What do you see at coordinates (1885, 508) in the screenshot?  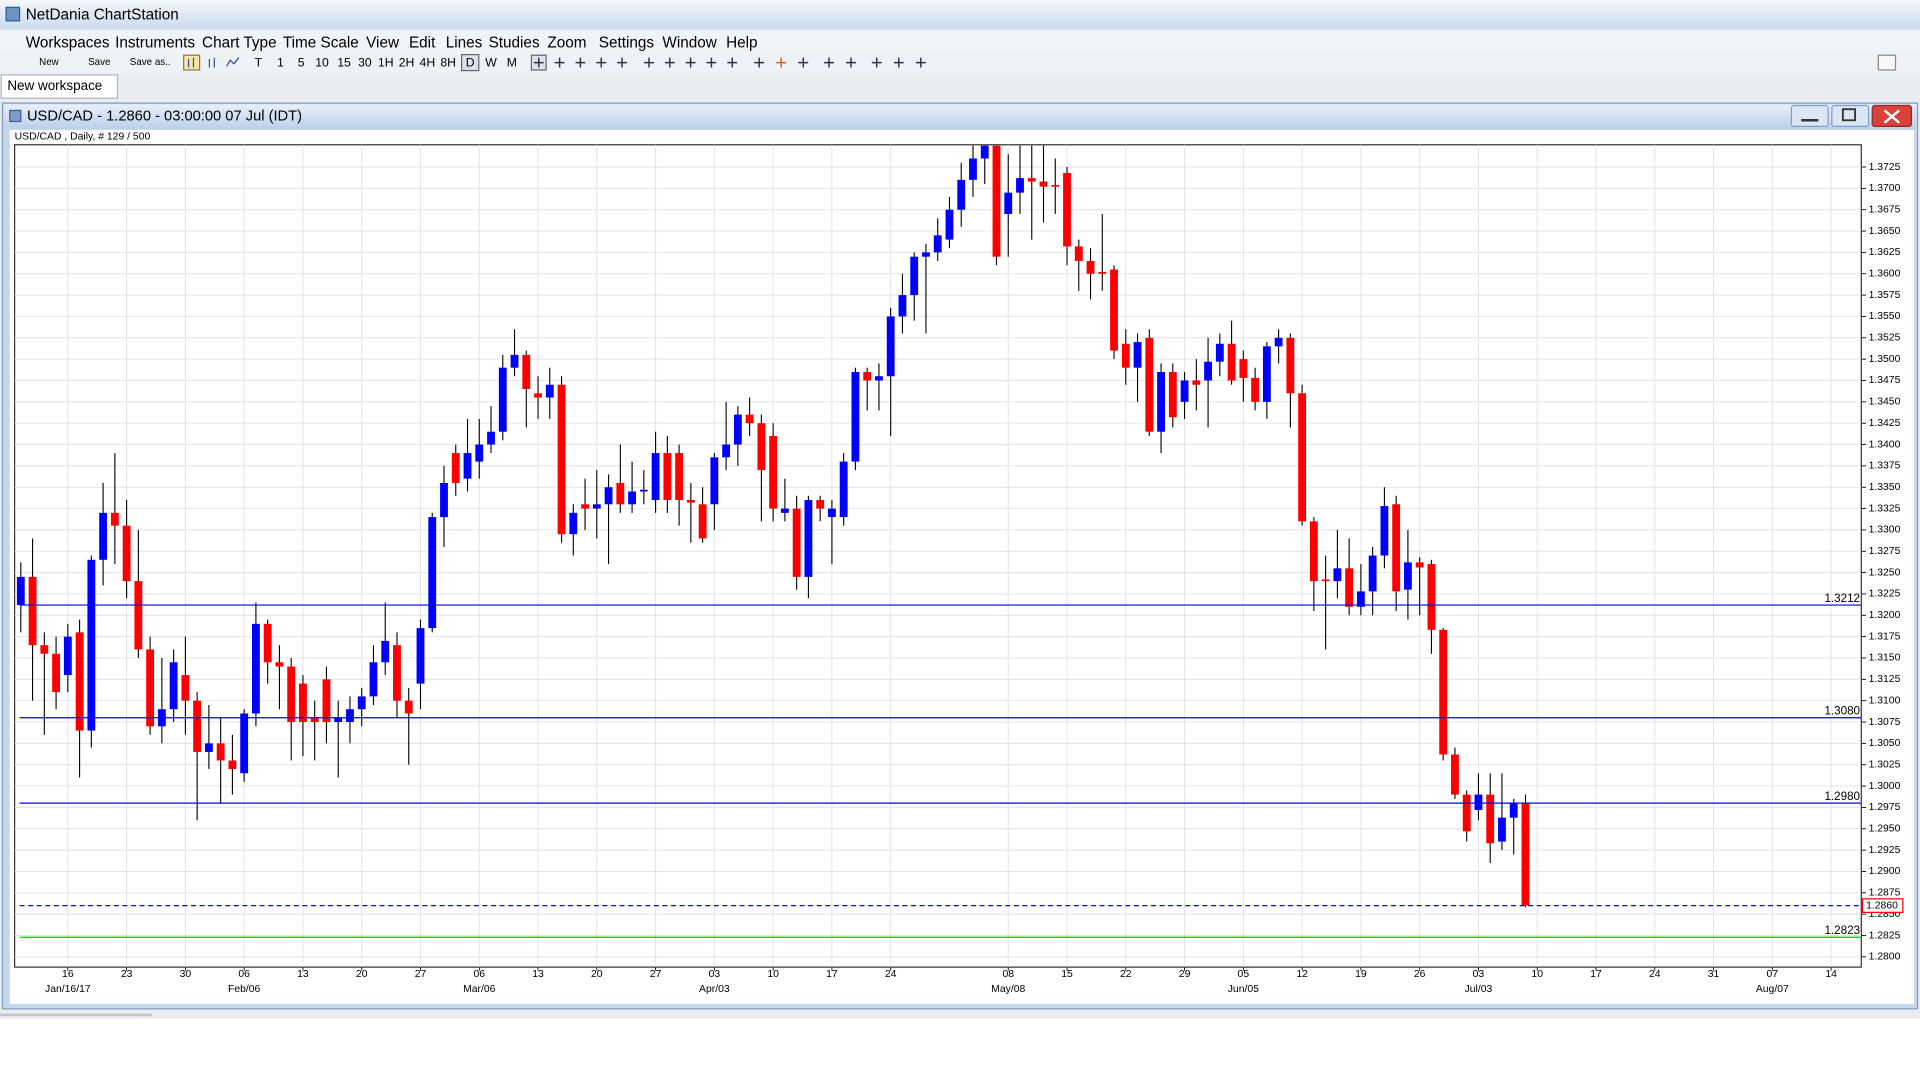 I see `y-tick-label: 1.3325` at bounding box center [1885, 508].